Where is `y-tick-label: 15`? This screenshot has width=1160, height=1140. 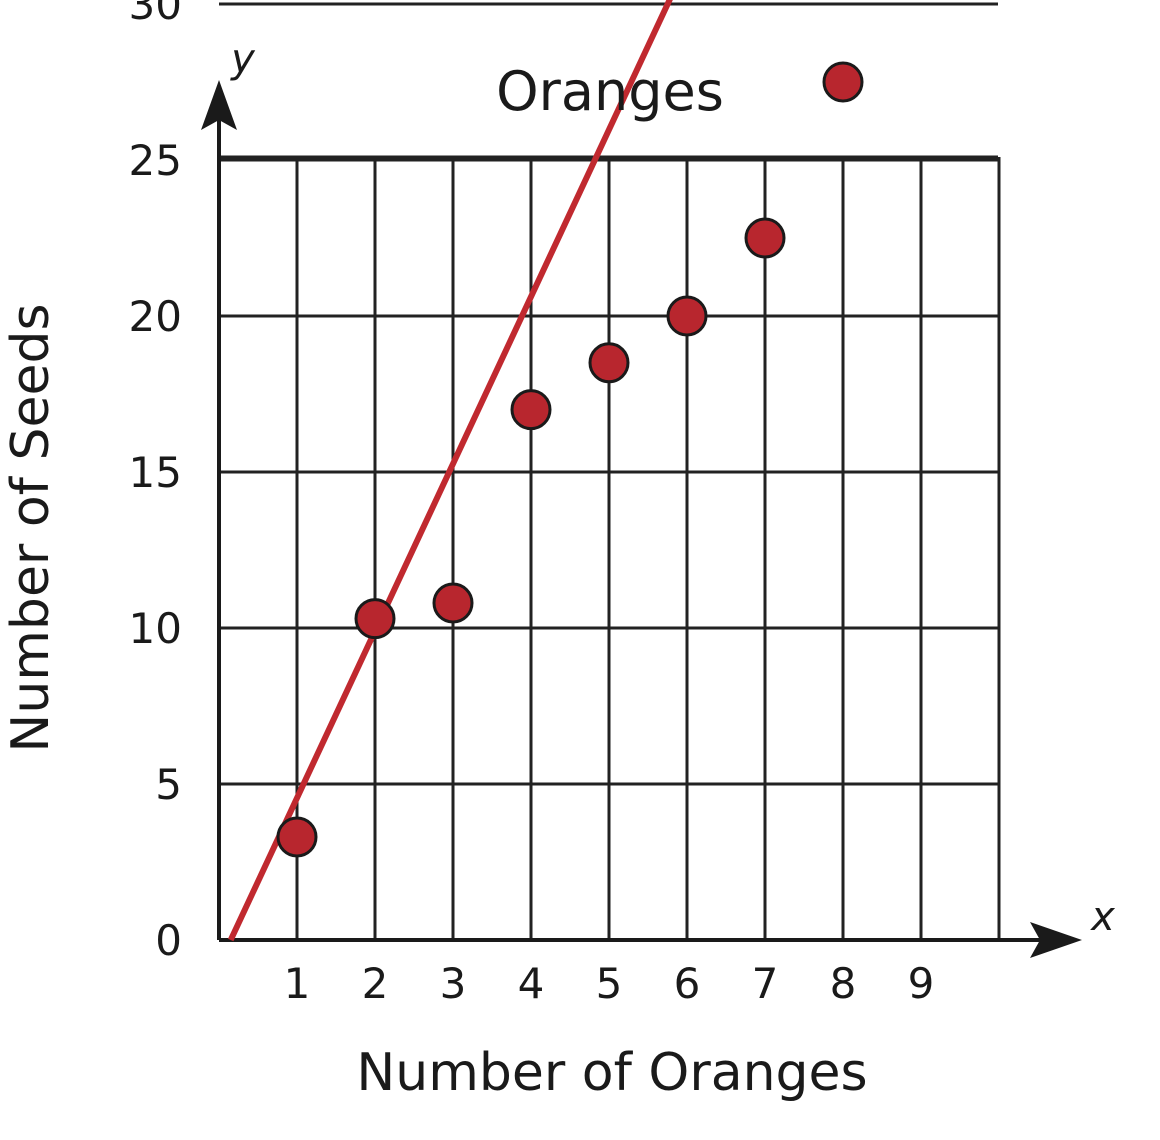
y-tick-label: 15 is located at coordinates (155, 472).